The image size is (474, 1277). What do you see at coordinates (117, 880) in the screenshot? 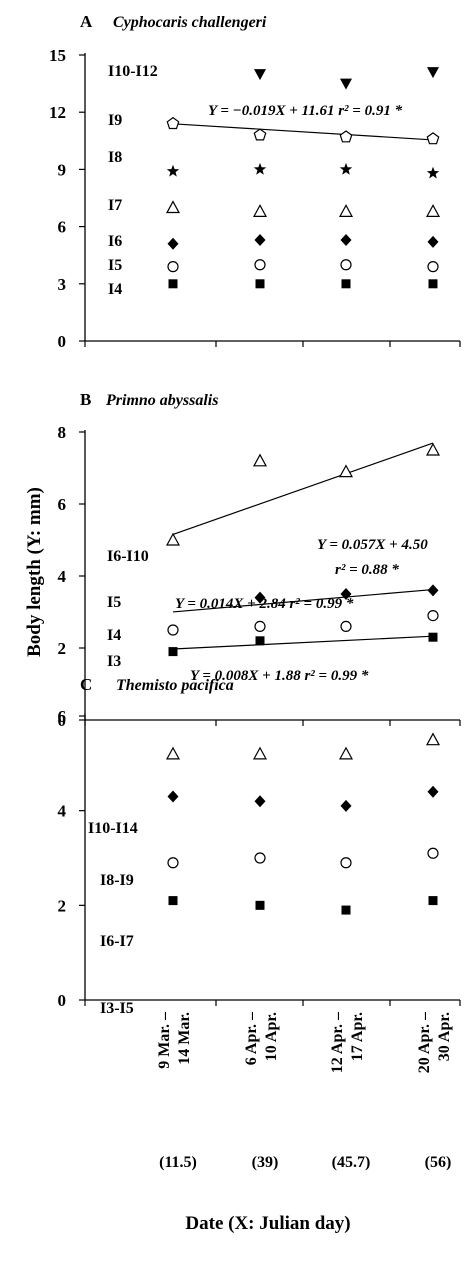
I see `stage-label: I8-I9` at bounding box center [117, 880].